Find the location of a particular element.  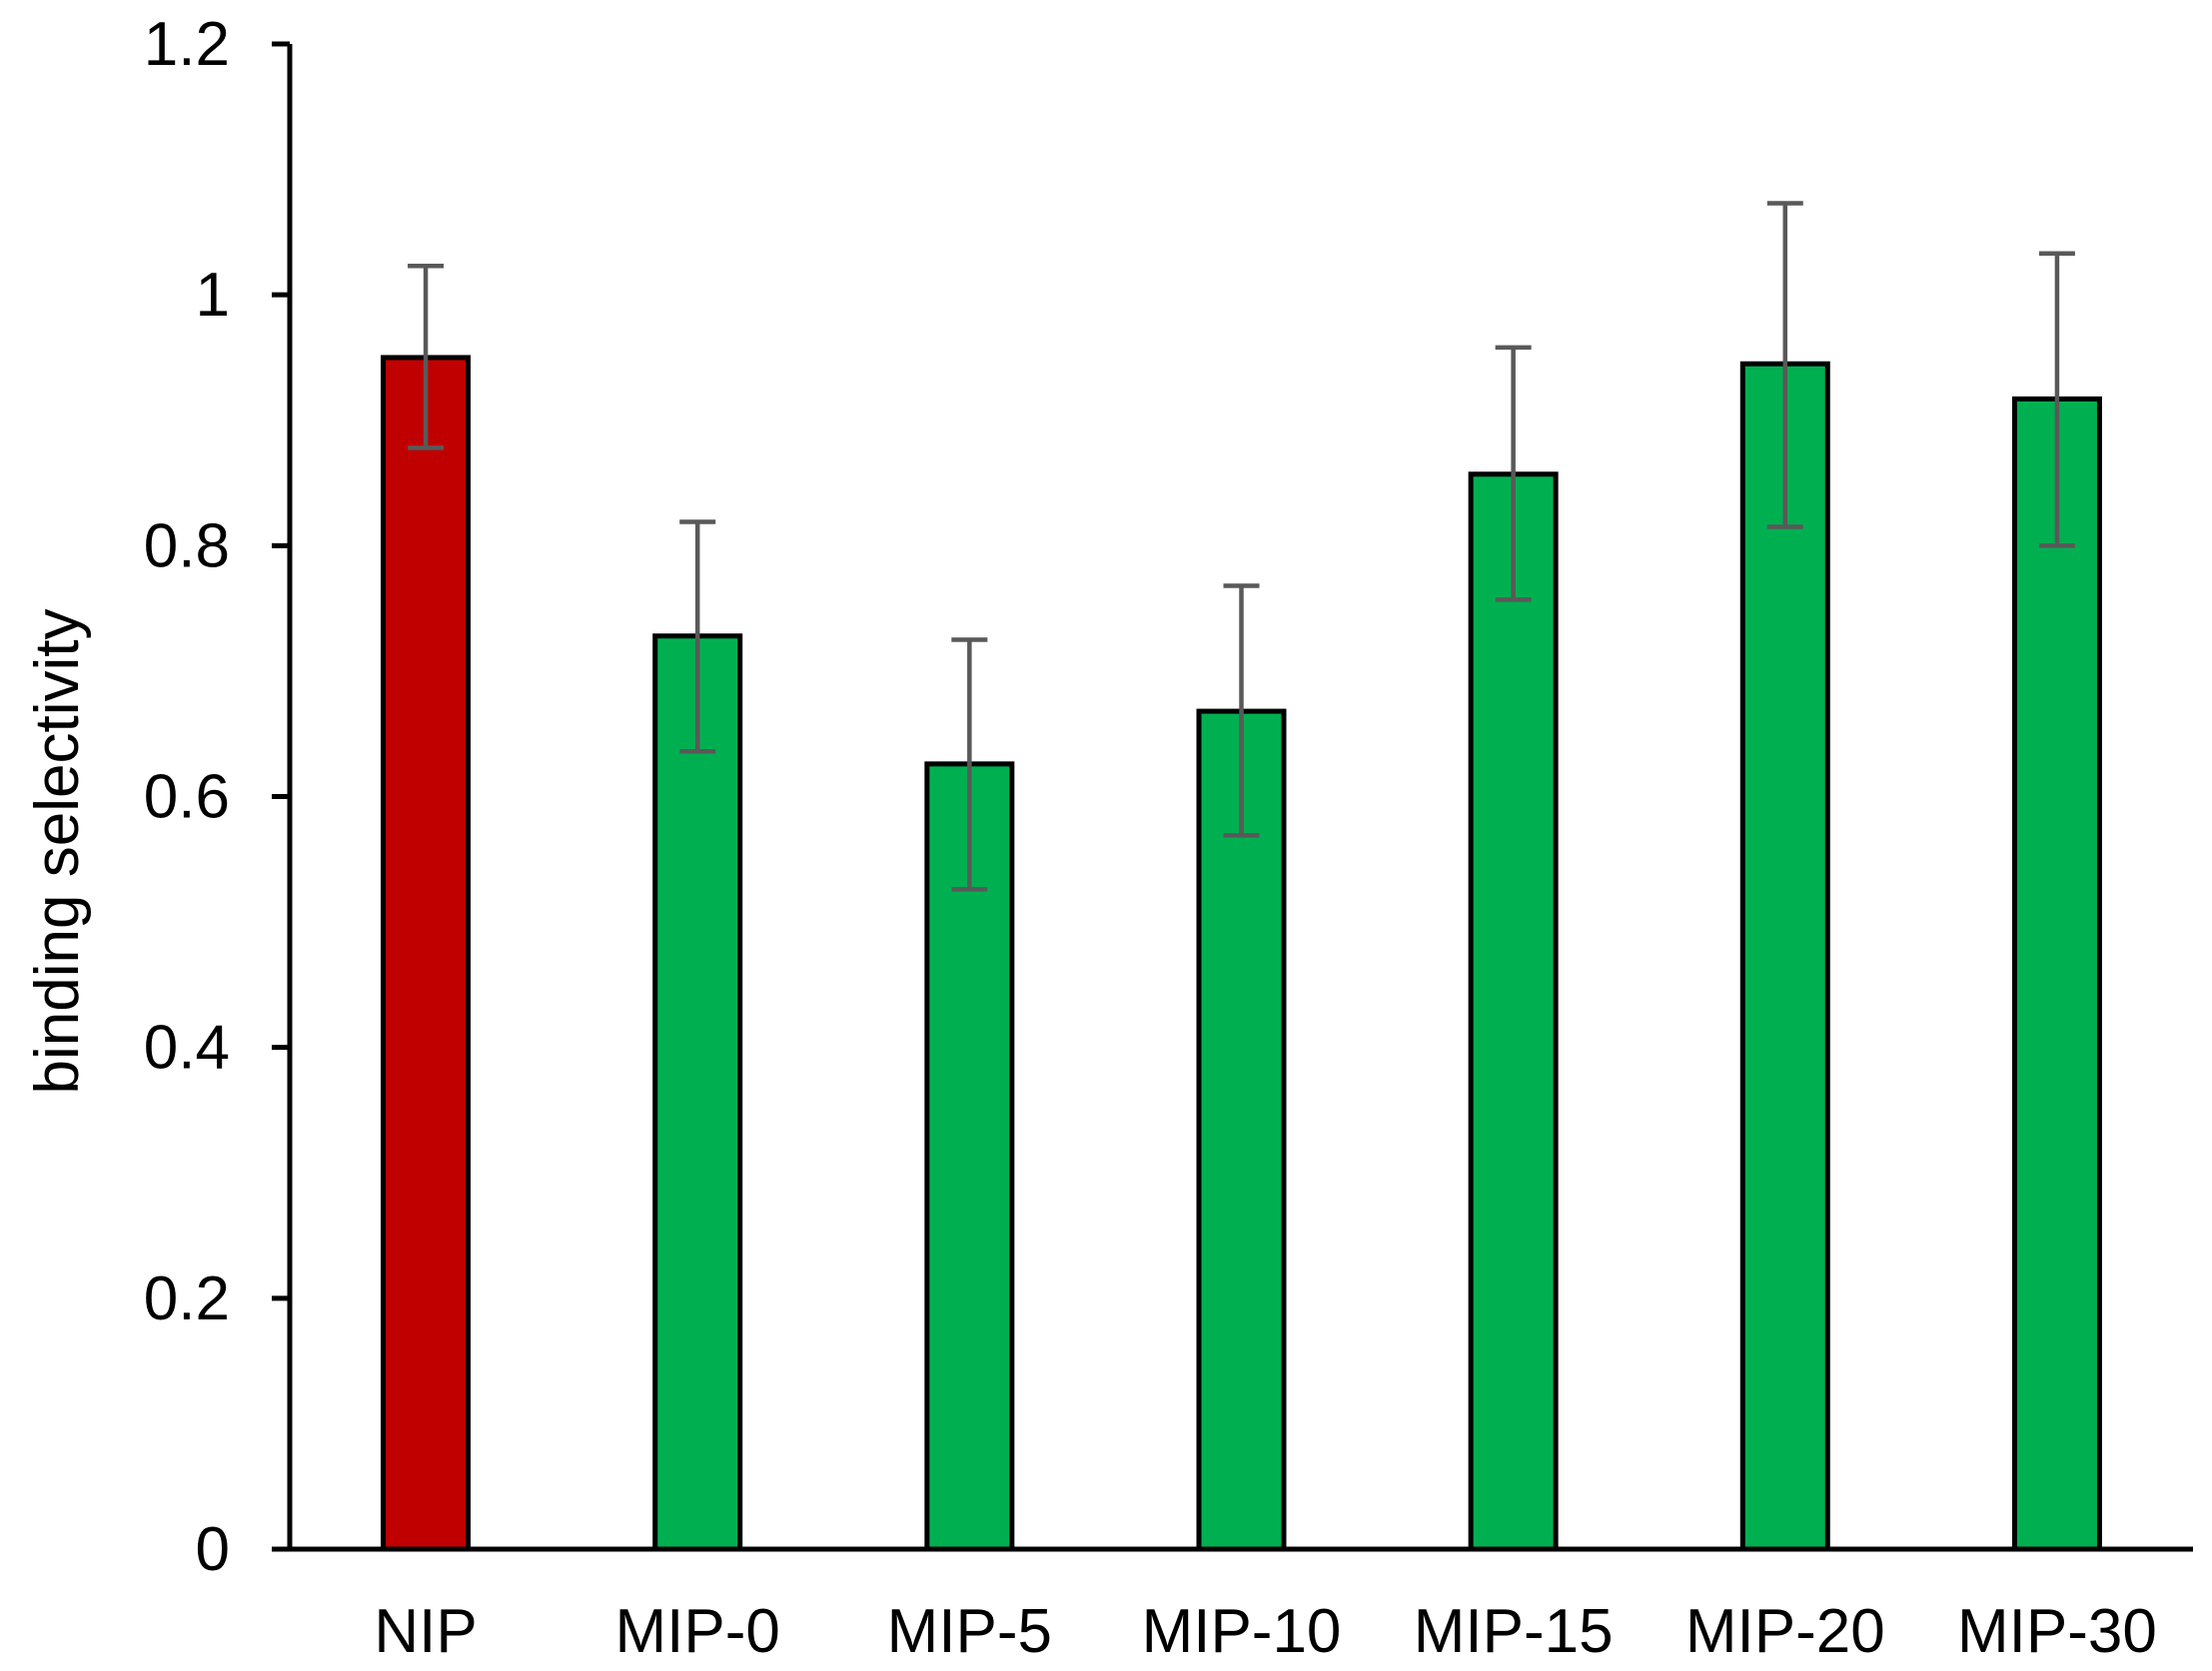

bar-nip is located at coordinates (426, 953).